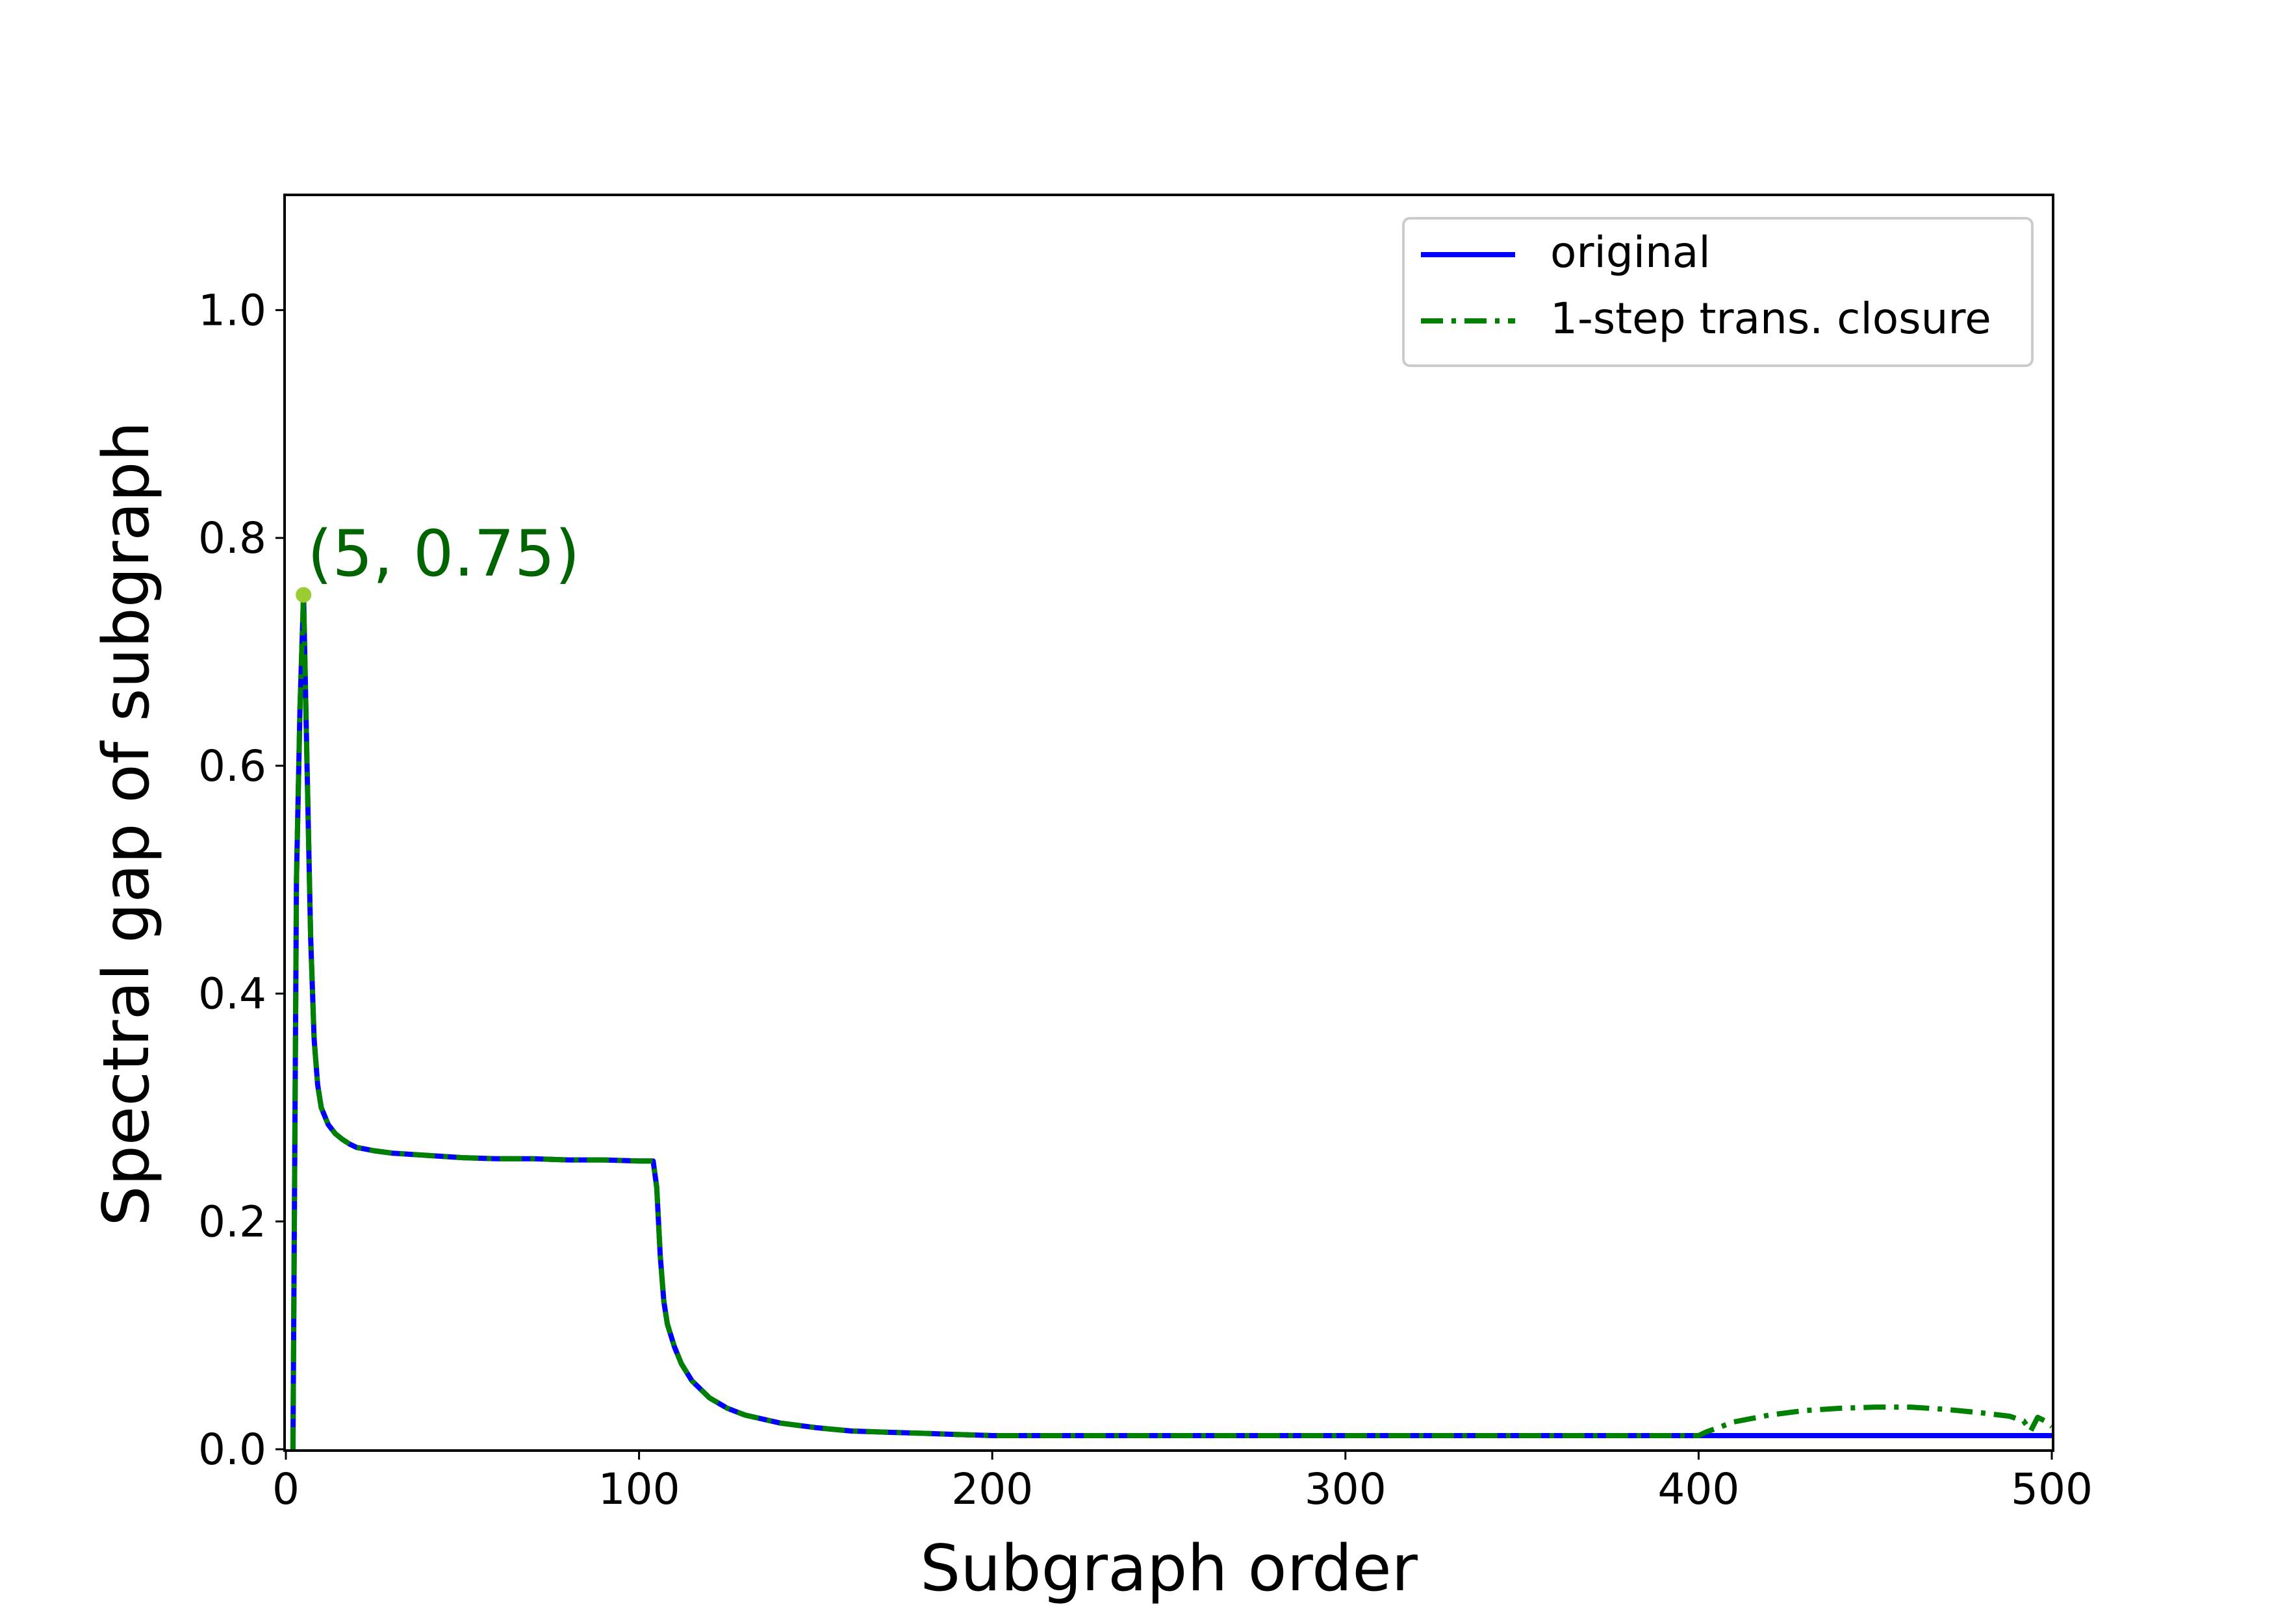 Image resolution: width=2274 pixels, height=1624 pixels. I want to click on legend: original 1-step trans. closure, so click(1718, 292).